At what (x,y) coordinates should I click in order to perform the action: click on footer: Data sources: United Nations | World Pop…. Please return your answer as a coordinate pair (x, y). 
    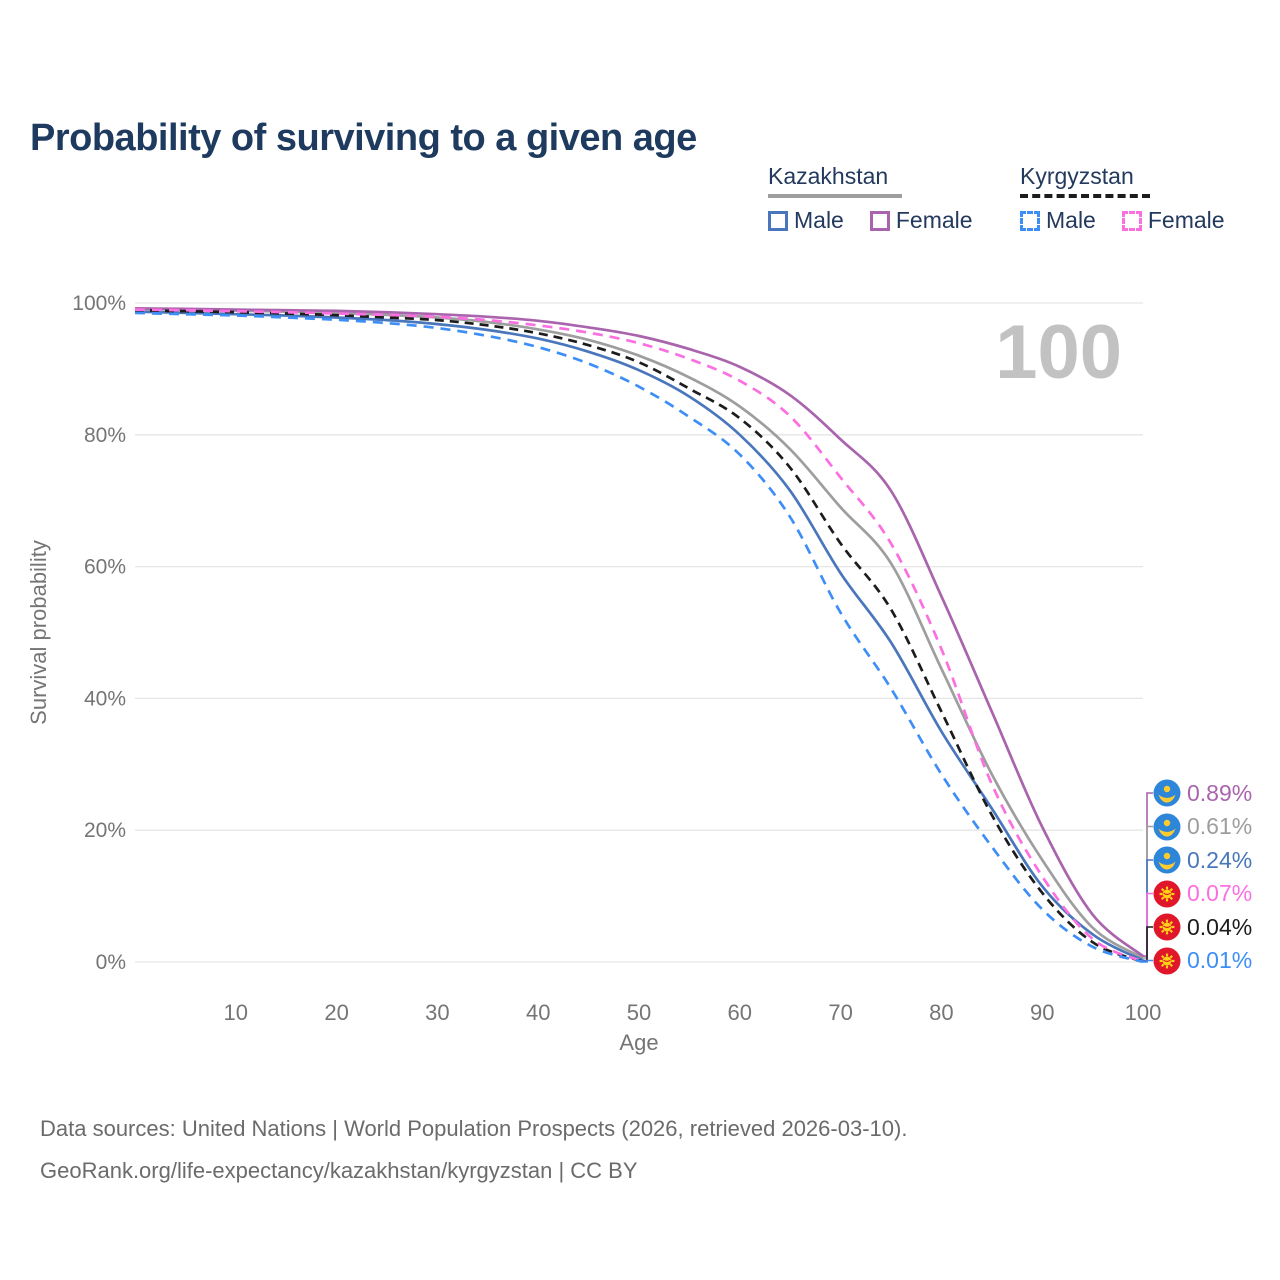
    Looking at the image, I should click on (473, 1150).